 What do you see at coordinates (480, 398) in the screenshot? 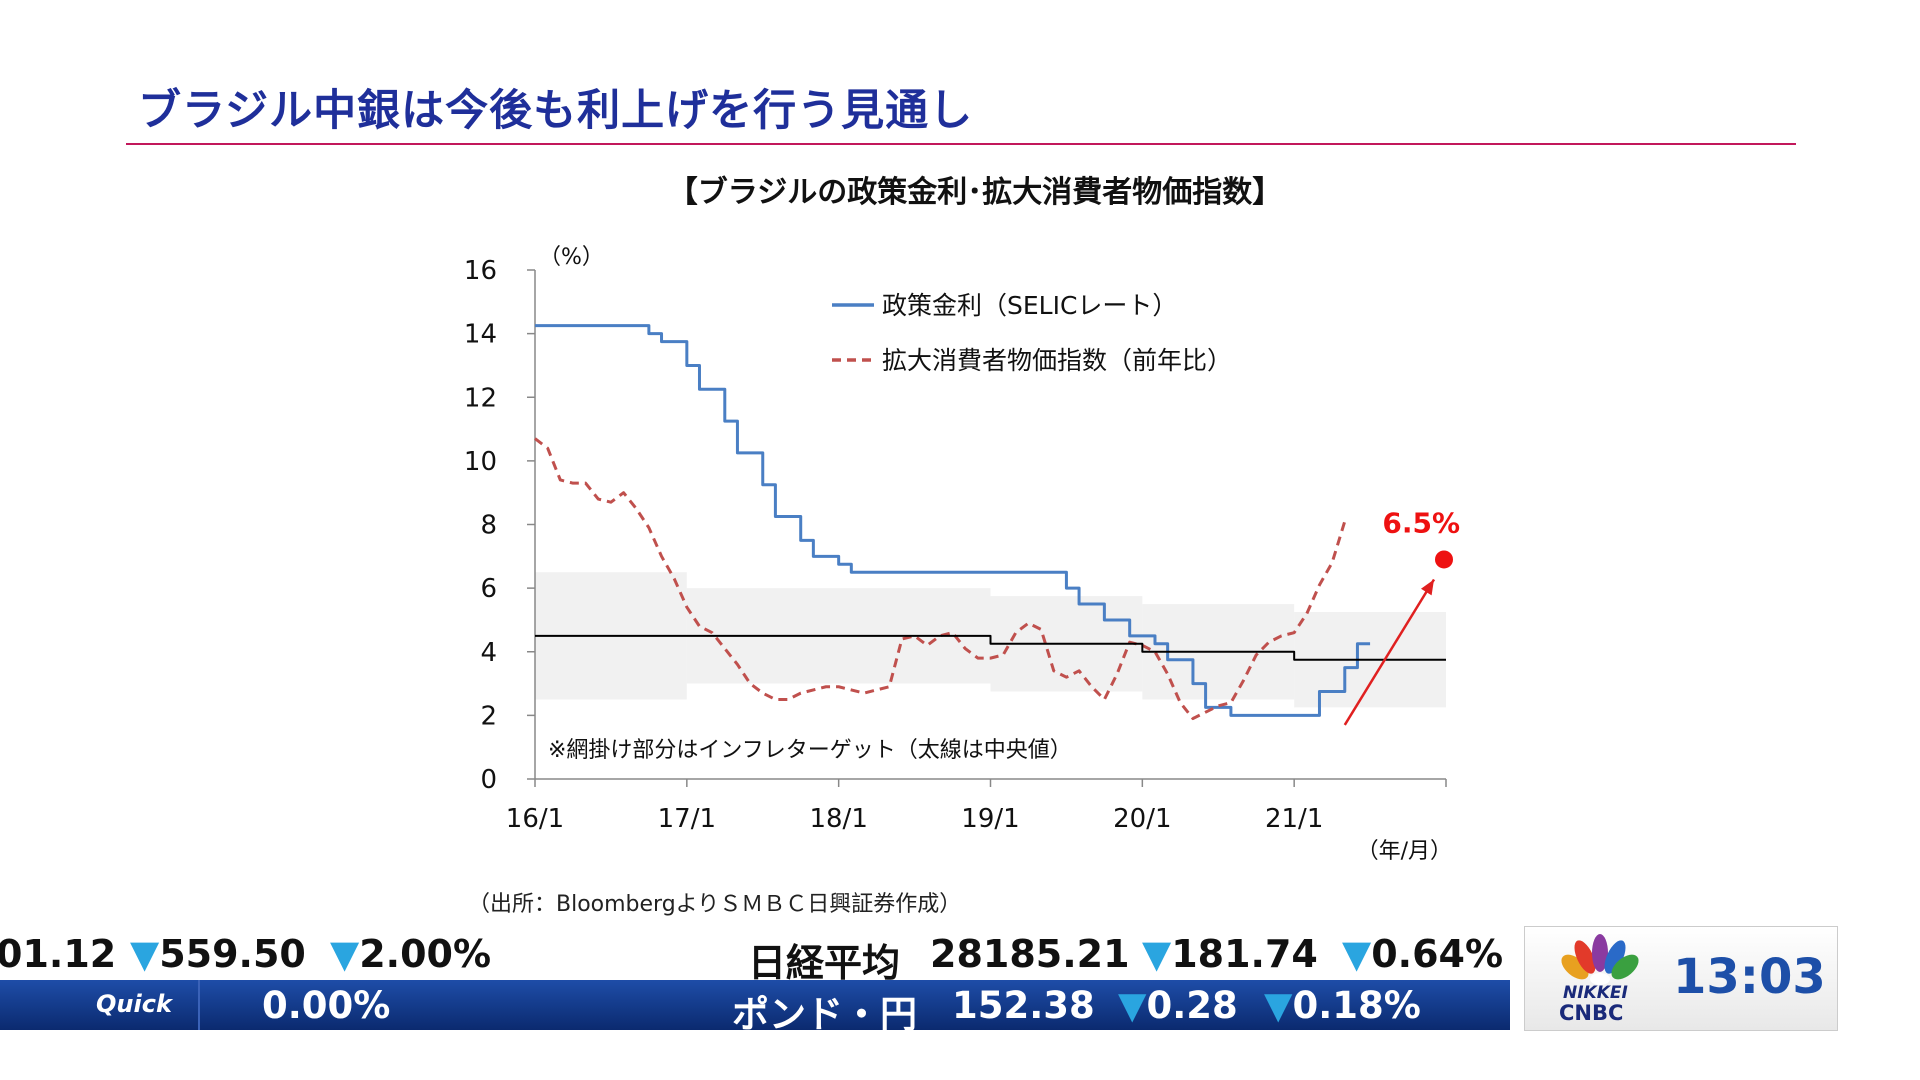
I see `y-tick-label: 12` at bounding box center [480, 398].